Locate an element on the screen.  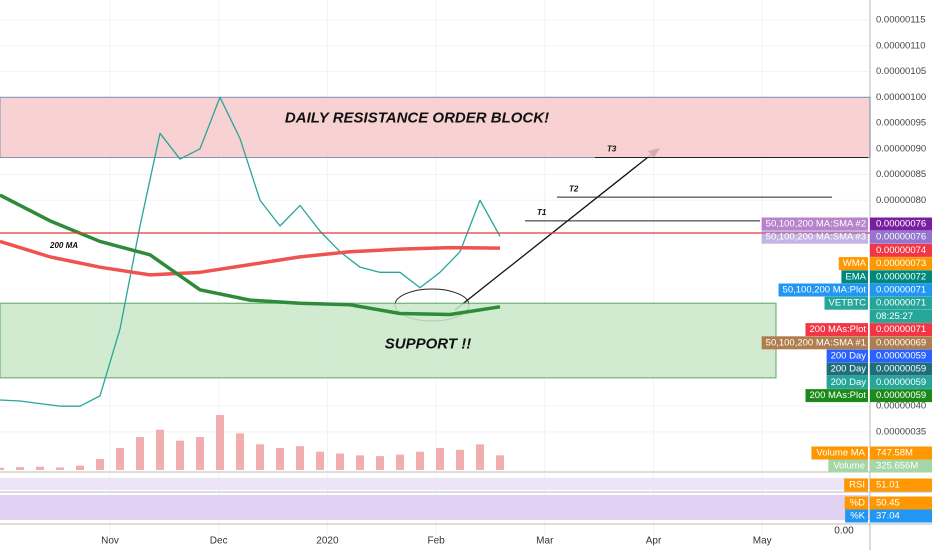
price-tag-value: 0.00000071 is located at coordinates (901, 290).